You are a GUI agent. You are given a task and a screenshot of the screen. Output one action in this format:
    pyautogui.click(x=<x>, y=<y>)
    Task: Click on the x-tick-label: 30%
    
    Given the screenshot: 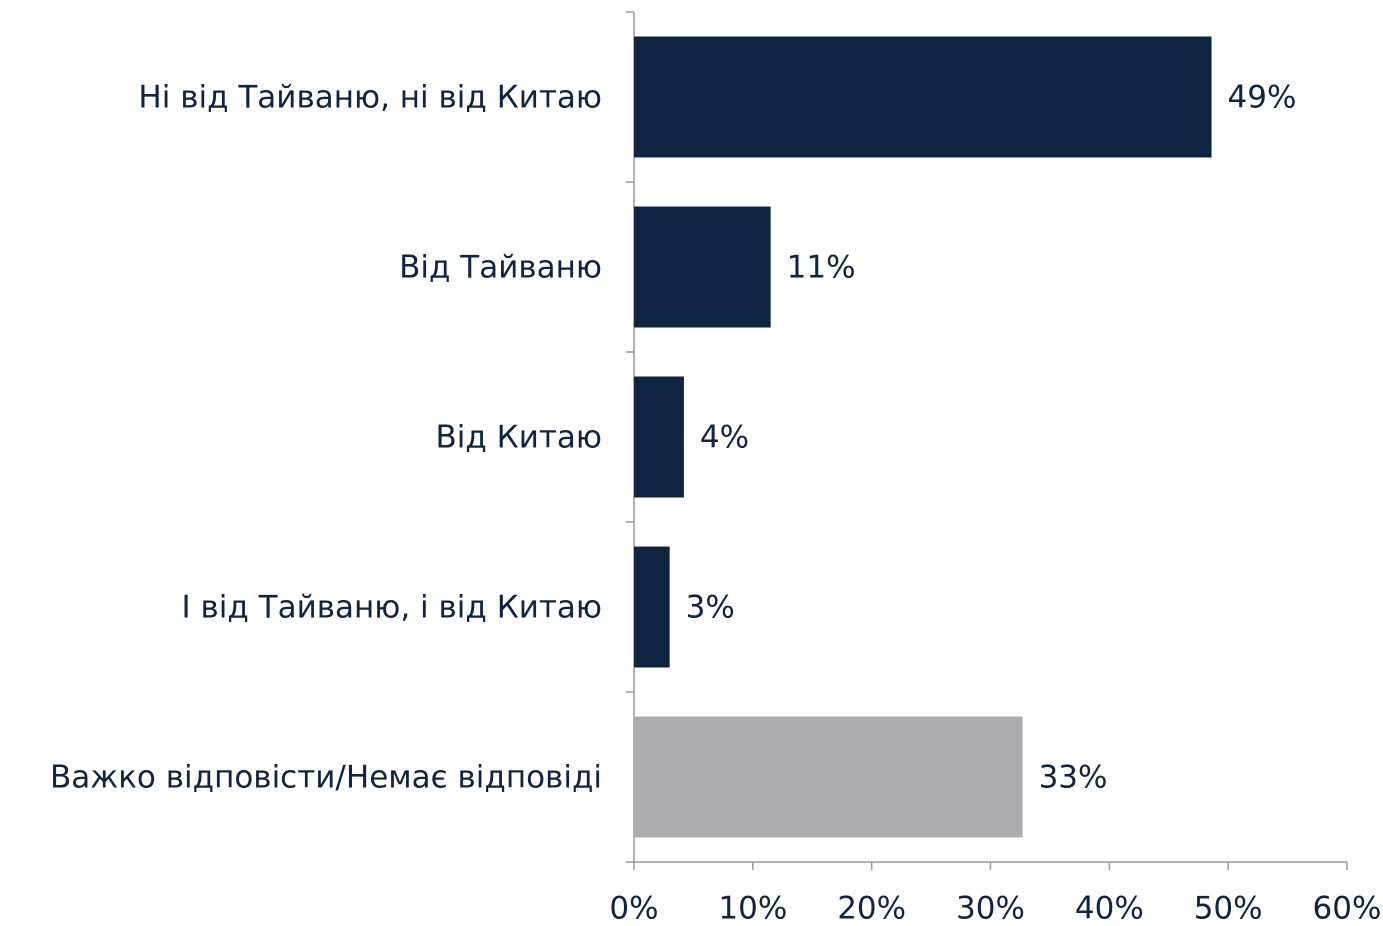 What is the action you would take?
    pyautogui.click(x=990, y=908)
    